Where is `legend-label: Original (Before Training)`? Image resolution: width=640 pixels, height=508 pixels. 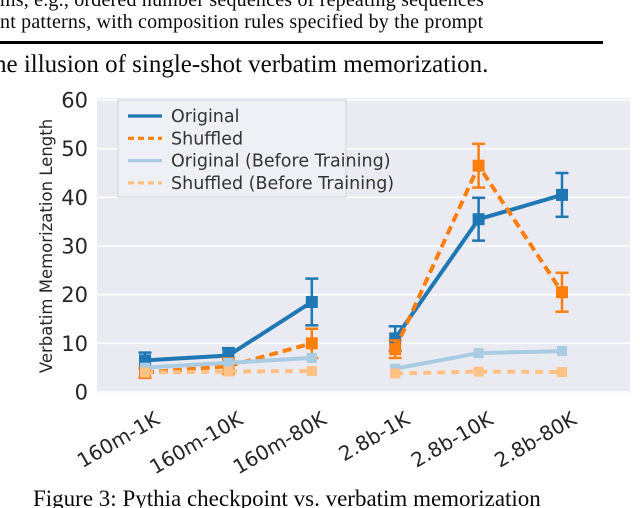
legend-label: Original (Before Training) is located at coordinates (281, 162).